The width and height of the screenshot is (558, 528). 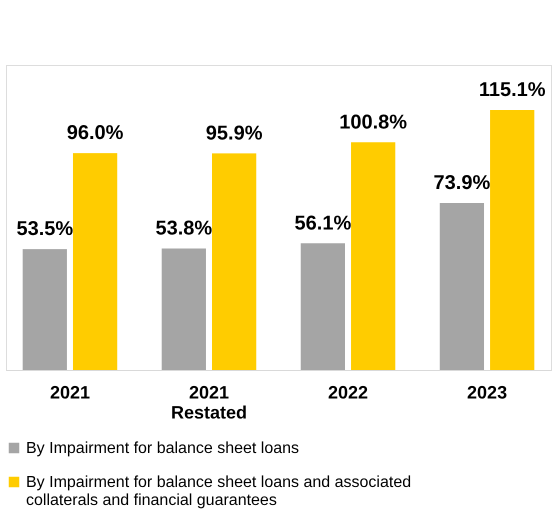 I want to click on data-label: 115.1%, so click(x=512, y=89).